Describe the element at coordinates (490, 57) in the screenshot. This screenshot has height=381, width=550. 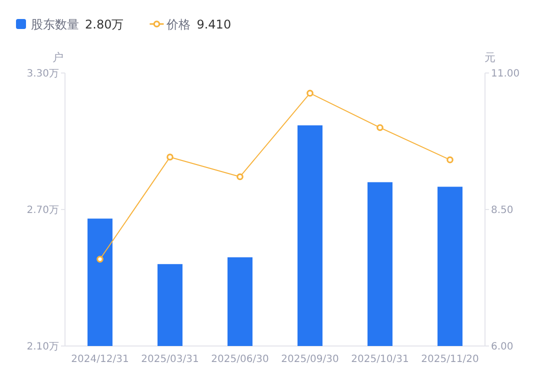
I see `y2-axis-title: 元` at that location.